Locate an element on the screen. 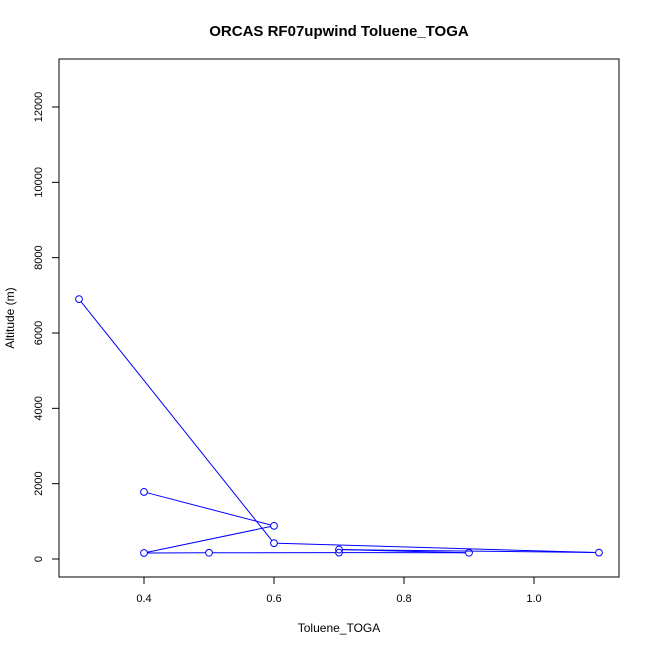 This screenshot has height=650, width=650. y-tick-label: 2000 is located at coordinates (39, 483).